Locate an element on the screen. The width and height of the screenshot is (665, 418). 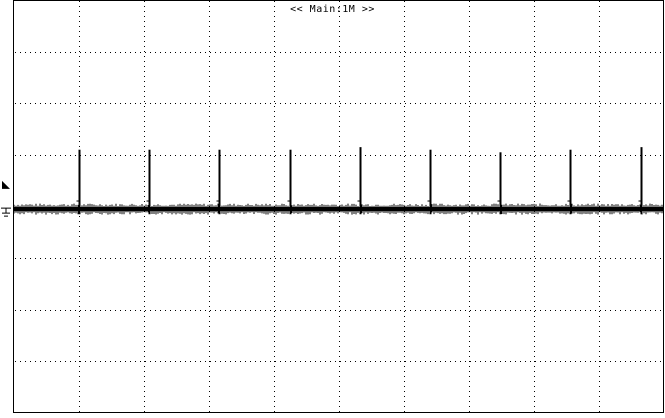
trace-noise is located at coordinates (338, 209).